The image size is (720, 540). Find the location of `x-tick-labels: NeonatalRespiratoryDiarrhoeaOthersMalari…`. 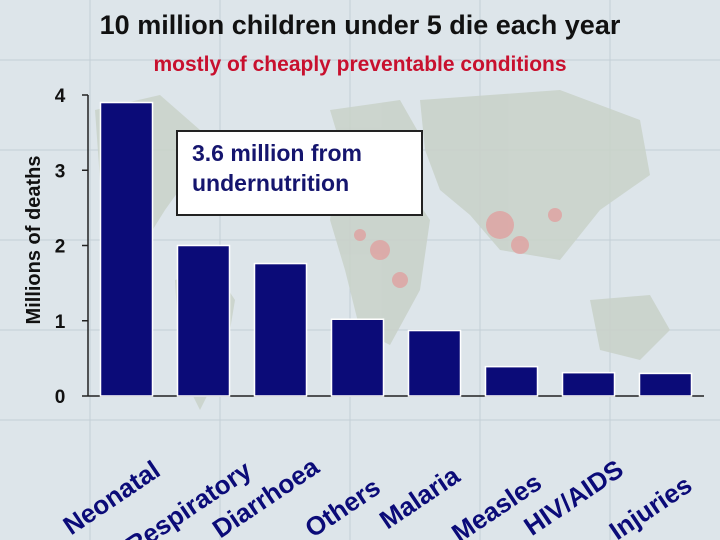

x-tick-labels: NeonatalRespiratoryDiarrhoeaOthersMalari… is located at coordinates (378, 495).